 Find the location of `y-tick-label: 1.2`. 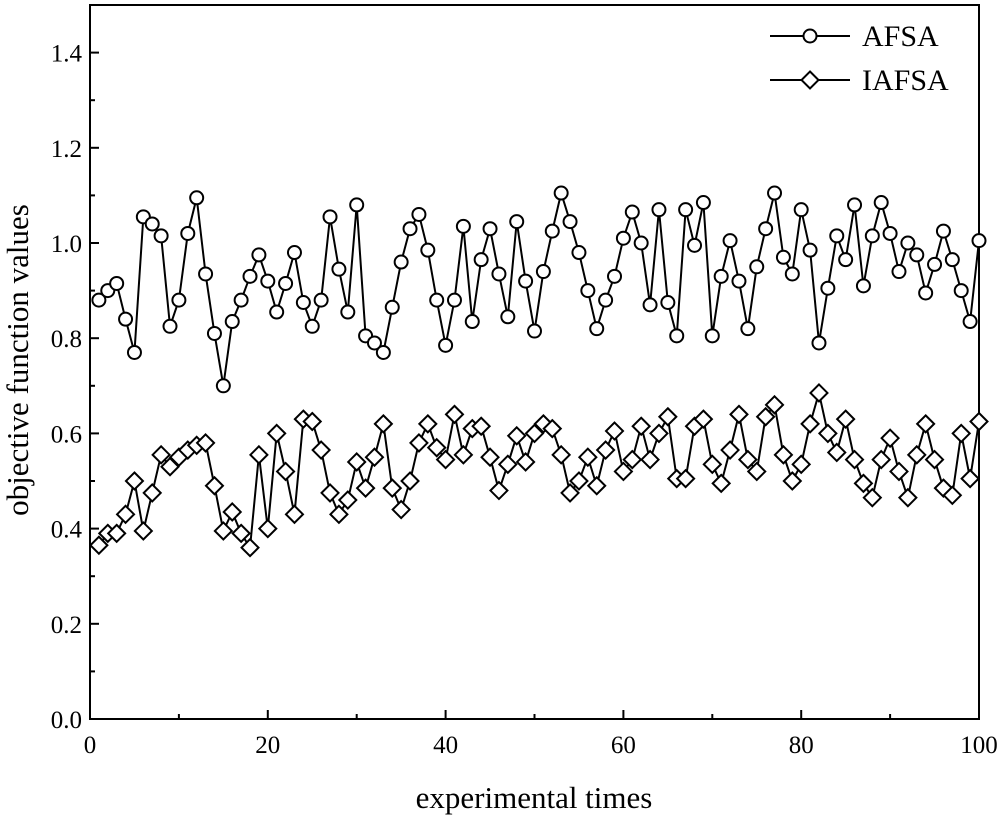

y-tick-label: 1.2 is located at coordinates (66, 149).